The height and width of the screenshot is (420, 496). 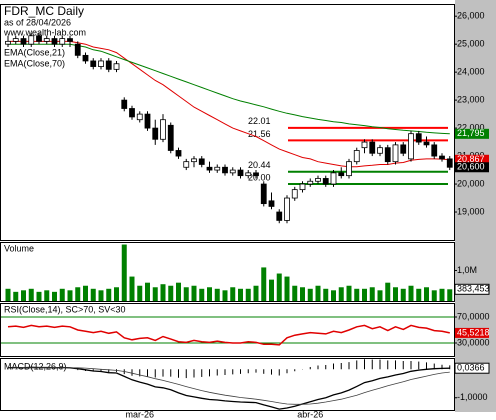 What do you see at coordinates (228, 335) in the screenshot?
I see `rsi-line` at bounding box center [228, 335].